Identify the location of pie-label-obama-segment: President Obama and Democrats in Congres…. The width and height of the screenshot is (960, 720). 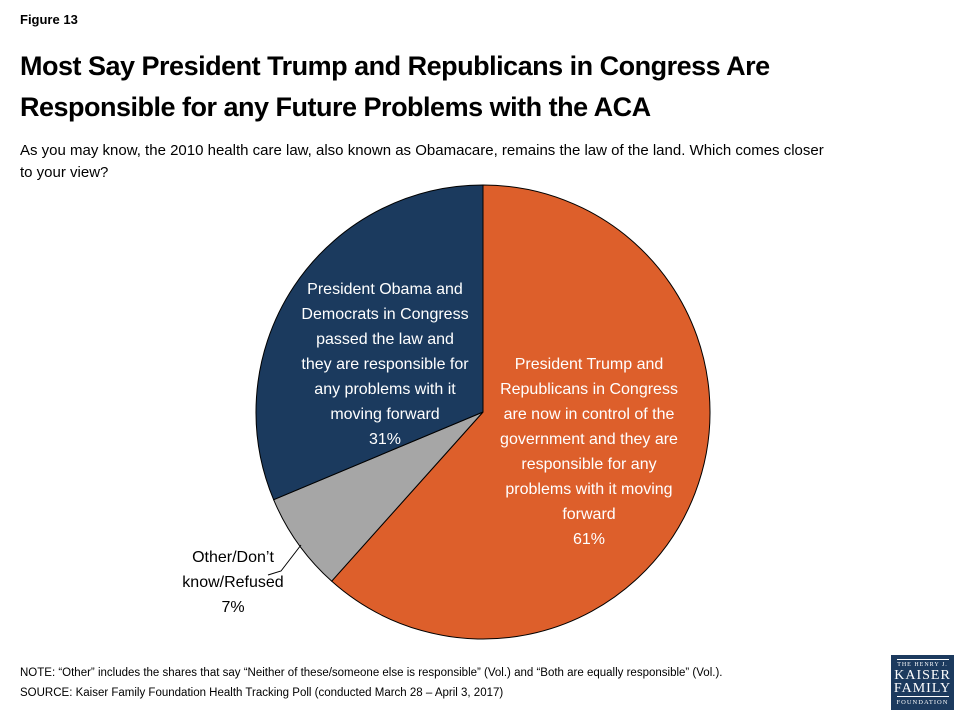
(385, 364).